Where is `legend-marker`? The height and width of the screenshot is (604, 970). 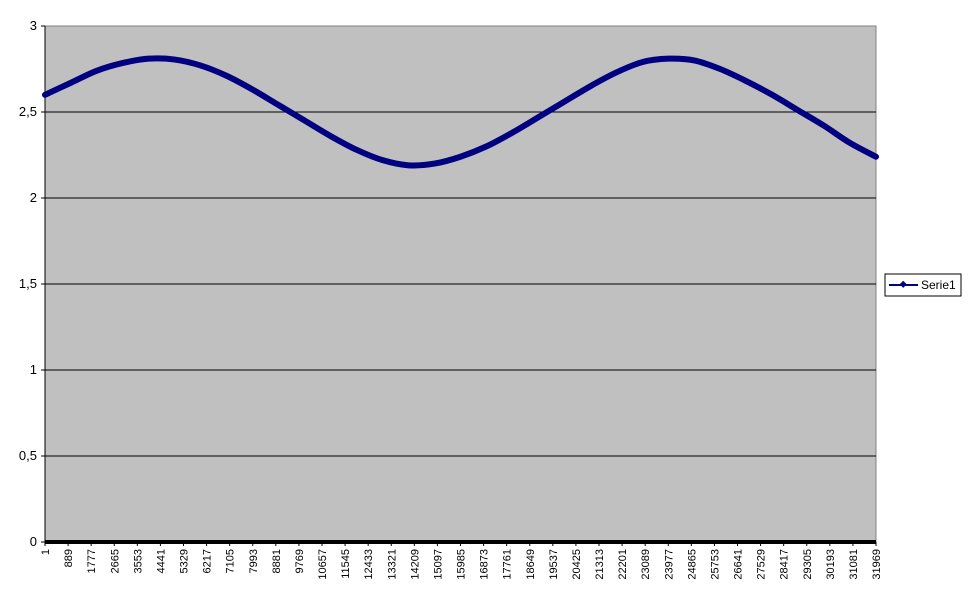
legend-marker is located at coordinates (903, 284).